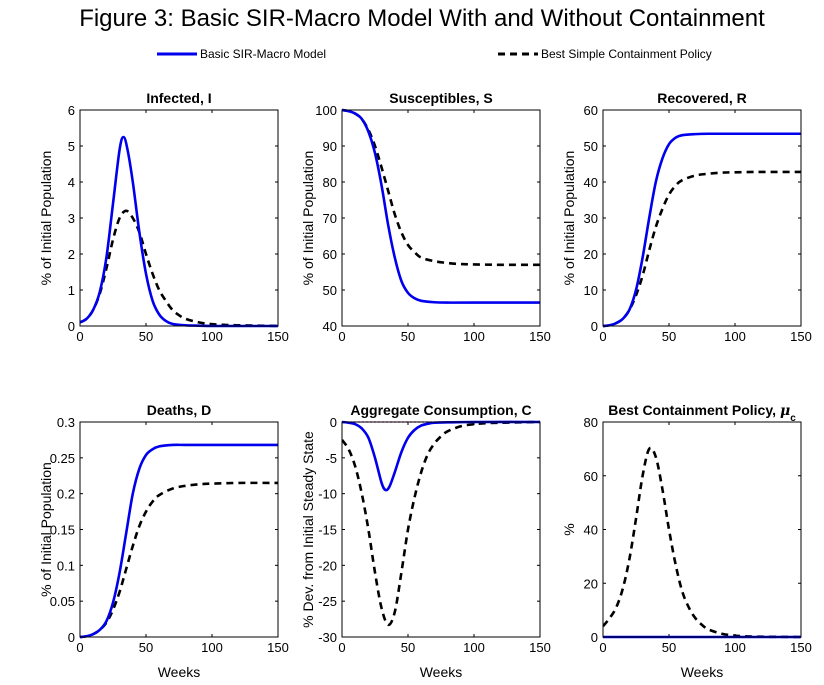 This screenshot has width=824, height=685. Describe the element at coordinates (62, 601) in the screenshot. I see `y-tick-label: 0.05` at that location.